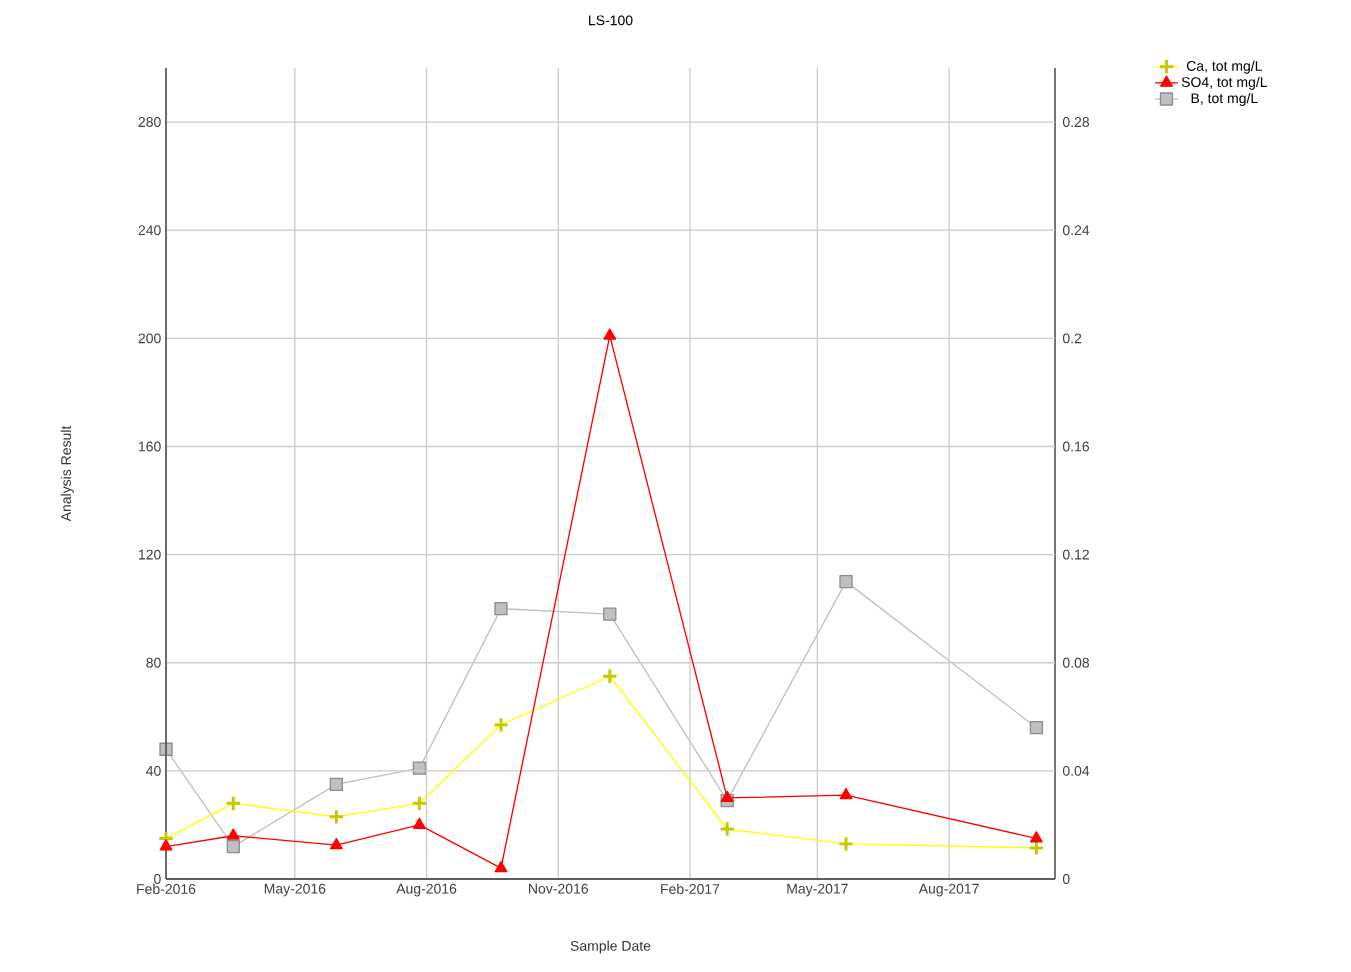  Describe the element at coordinates (1076, 122) in the screenshot. I see `y2-tick-label: 0.28` at that location.